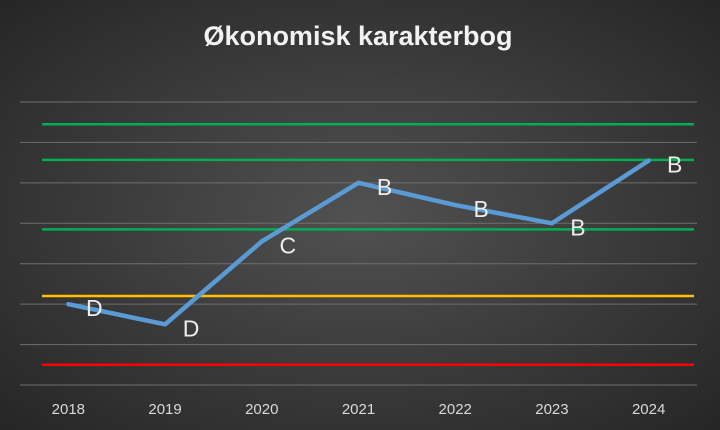 The width and height of the screenshot is (720, 430). I want to click on x-tick-label: 2018, so click(68, 409).